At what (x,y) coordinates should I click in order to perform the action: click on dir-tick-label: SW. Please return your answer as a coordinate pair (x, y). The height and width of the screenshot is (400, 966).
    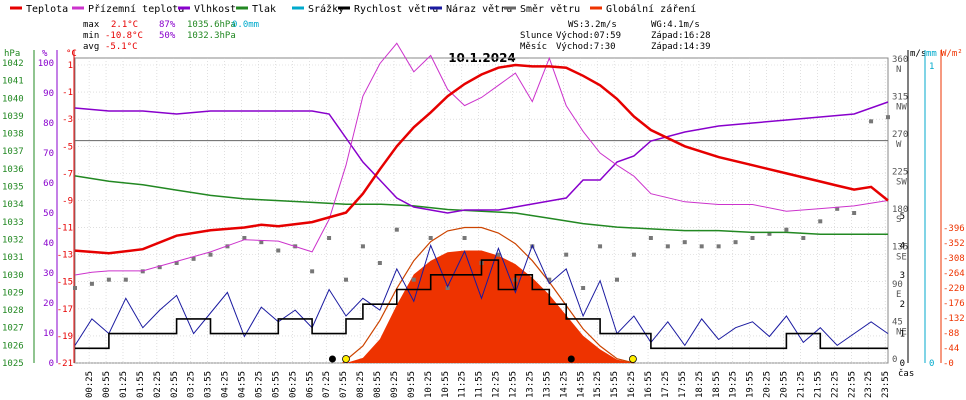
    Looking at the image, I should click on (901, 183).